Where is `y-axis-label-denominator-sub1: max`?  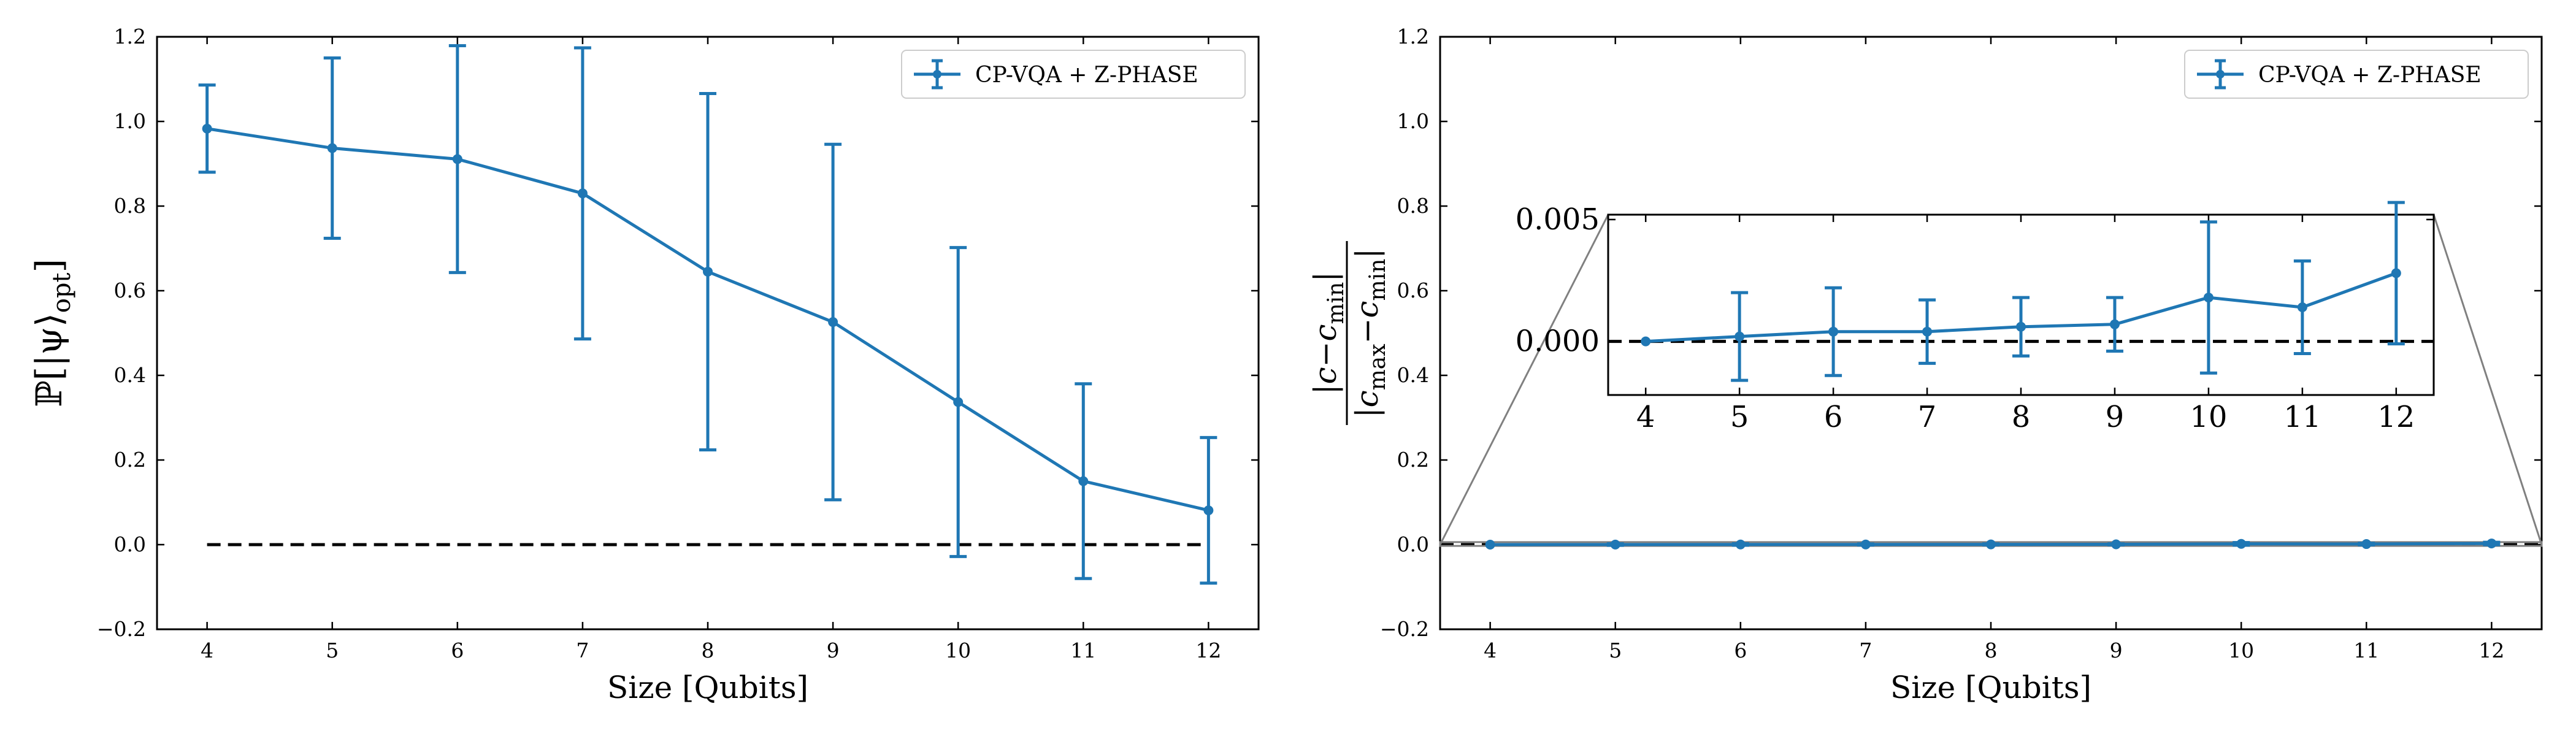 y-axis-label-denominator-sub1: max is located at coordinates (1377, 366).